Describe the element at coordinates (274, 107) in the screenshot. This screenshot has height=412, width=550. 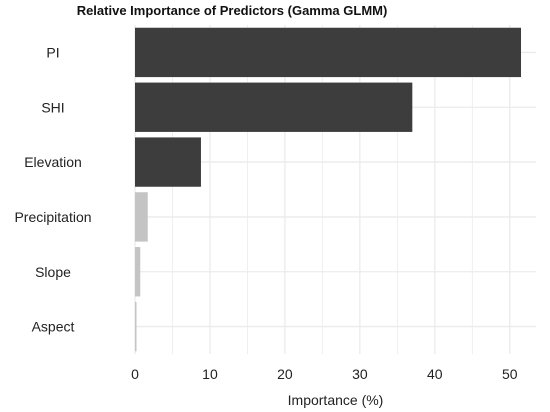
I see `bar-shi` at that location.